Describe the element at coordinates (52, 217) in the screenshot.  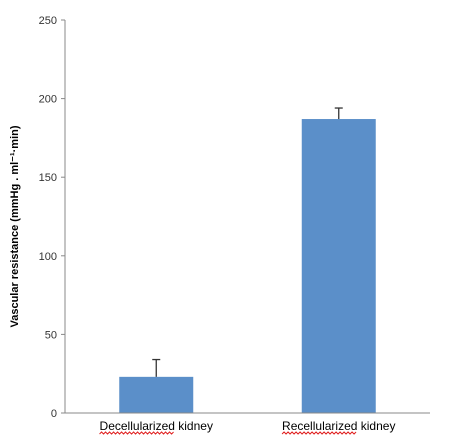
I see `y-axis-ticks: 0 50 100 150 200 250` at that location.